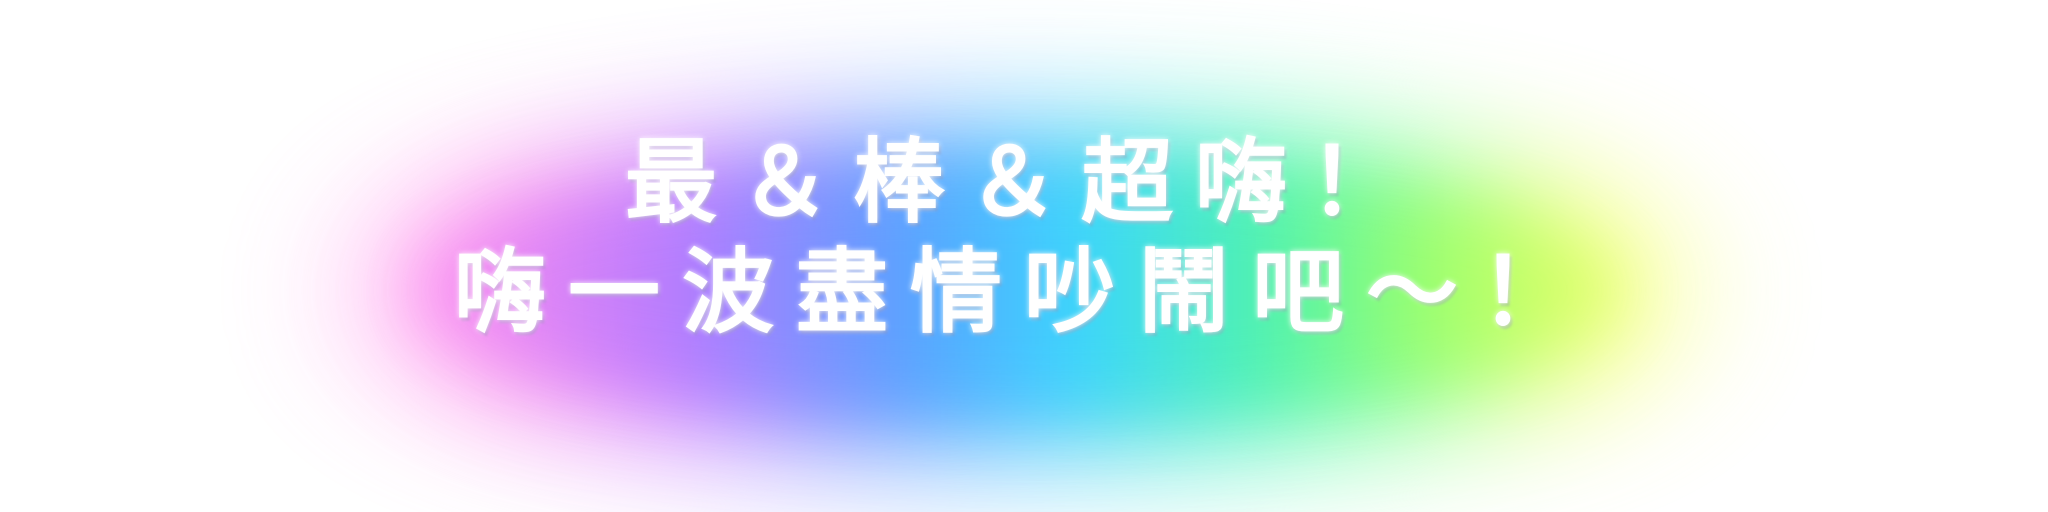 The width and height of the screenshot is (2048, 512). What do you see at coordinates (1023, 292) in the screenshot?
I see `banner-line-2: 嗨一波盡情吵鬧吧～！` at bounding box center [1023, 292].